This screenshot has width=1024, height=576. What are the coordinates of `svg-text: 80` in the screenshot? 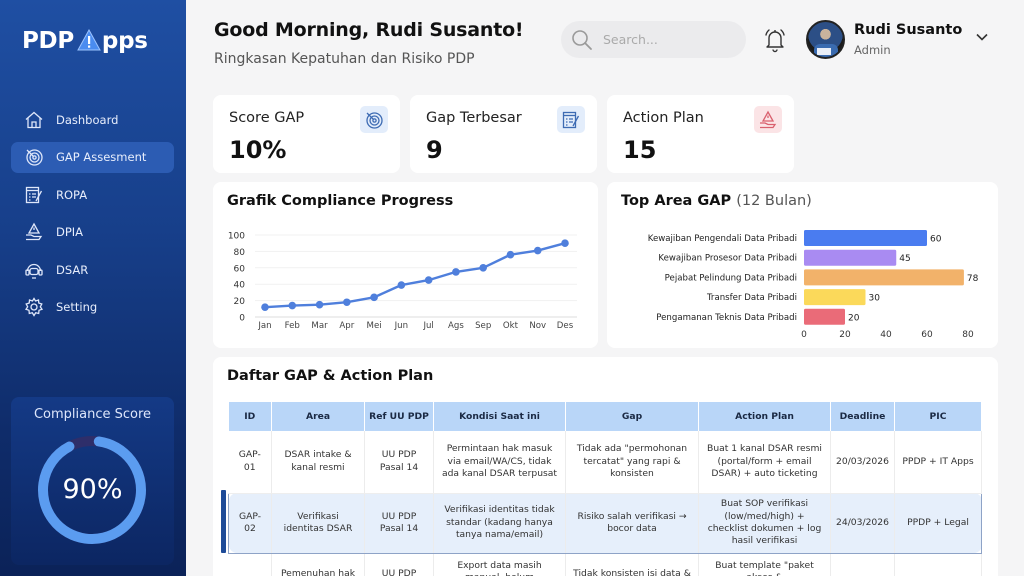 It's located at (968, 335).